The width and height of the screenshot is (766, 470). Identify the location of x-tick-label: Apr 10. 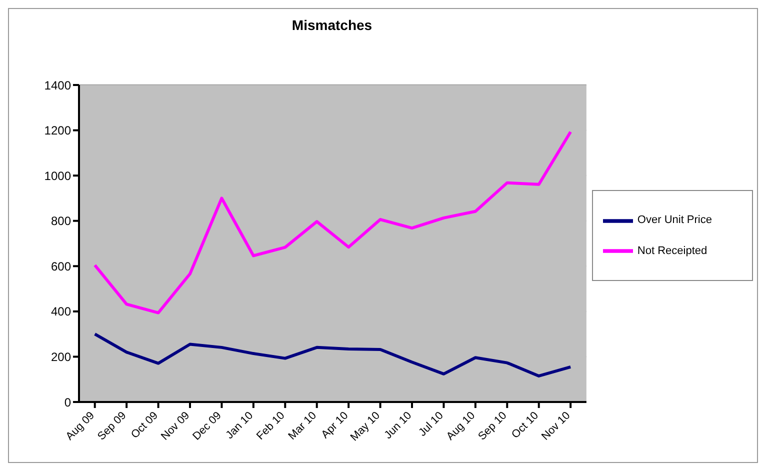
(335, 426).